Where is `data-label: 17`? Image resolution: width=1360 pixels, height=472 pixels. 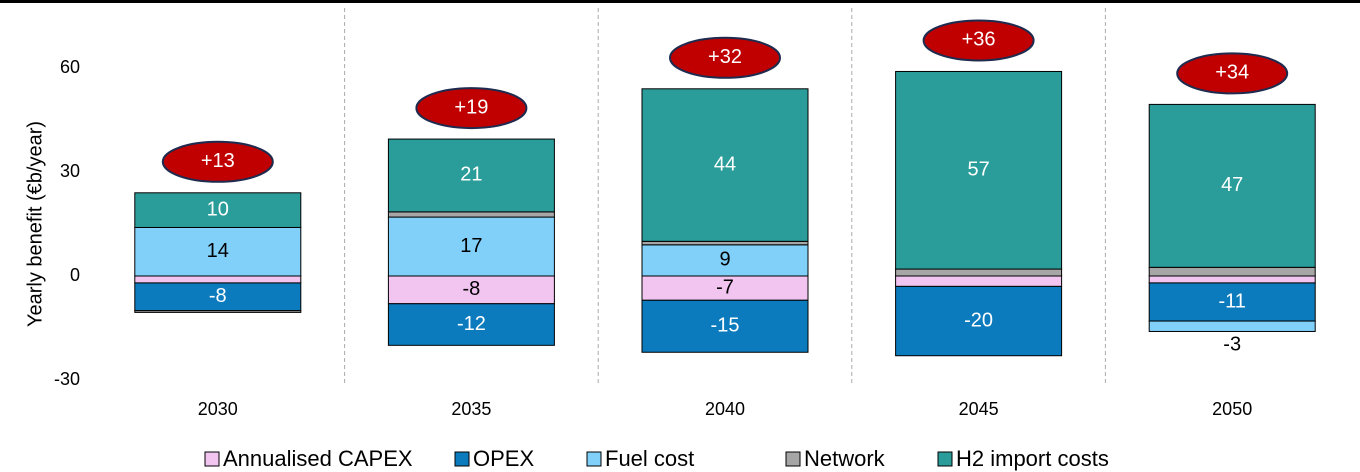 data-label: 17 is located at coordinates (471, 246).